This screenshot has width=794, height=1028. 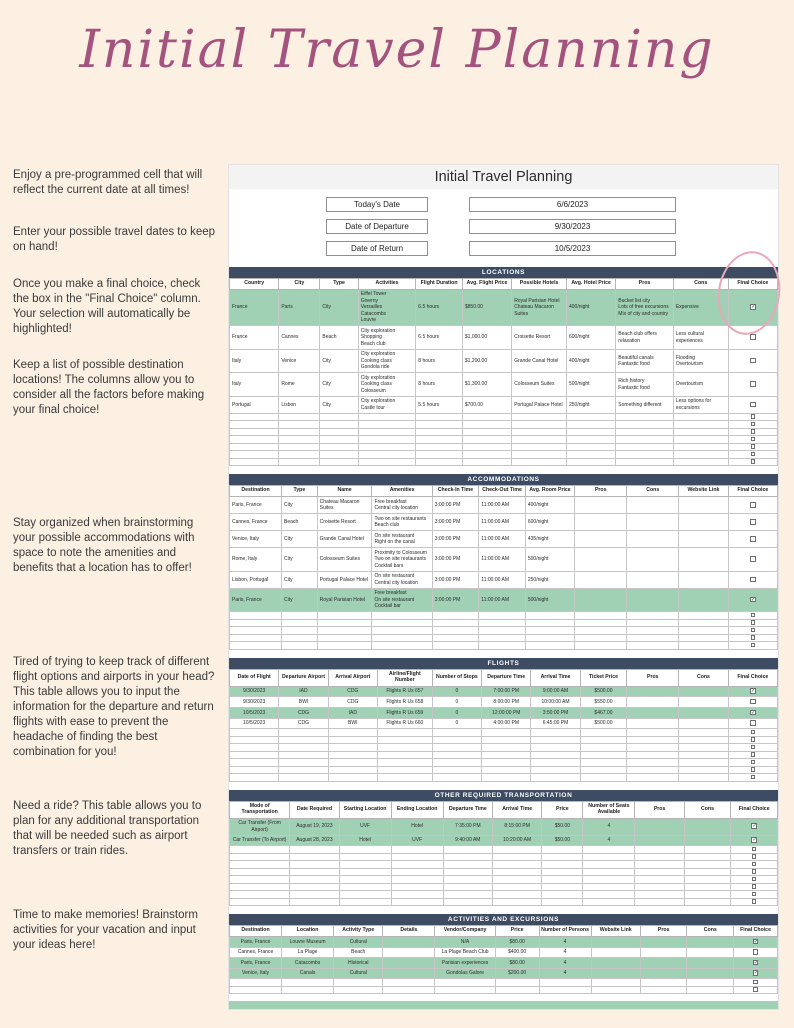 I want to click on cell: 10:20:00 AM, so click(x=517, y=840).